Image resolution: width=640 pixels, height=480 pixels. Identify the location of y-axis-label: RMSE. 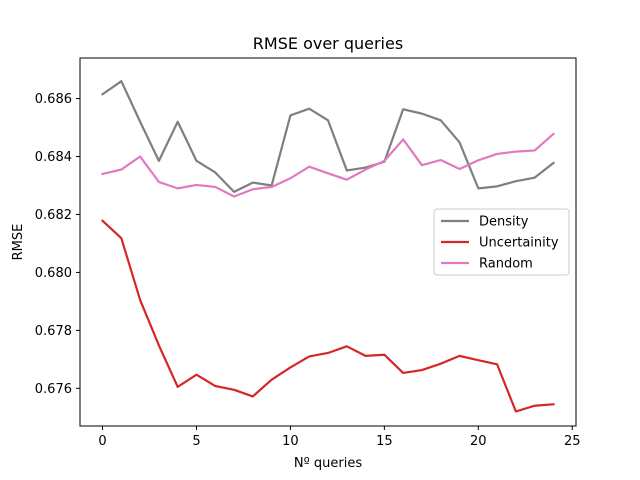
(18, 242).